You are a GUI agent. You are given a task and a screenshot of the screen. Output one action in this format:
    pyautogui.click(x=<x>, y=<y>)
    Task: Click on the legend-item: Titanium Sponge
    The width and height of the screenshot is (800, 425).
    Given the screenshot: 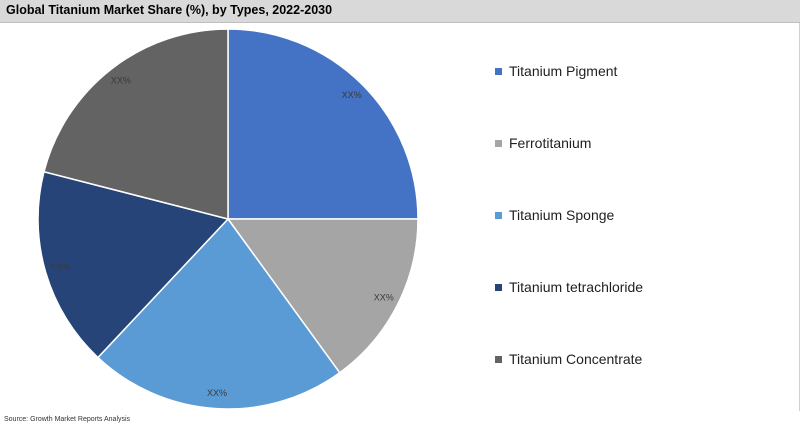 What is the action you would take?
    pyautogui.click(x=554, y=215)
    